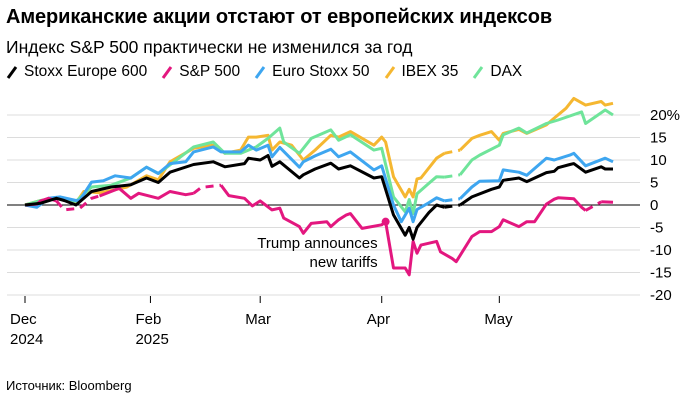 Image resolution: width=696 pixels, height=404 pixels. I want to click on y-tick-label: -5, so click(656, 228).